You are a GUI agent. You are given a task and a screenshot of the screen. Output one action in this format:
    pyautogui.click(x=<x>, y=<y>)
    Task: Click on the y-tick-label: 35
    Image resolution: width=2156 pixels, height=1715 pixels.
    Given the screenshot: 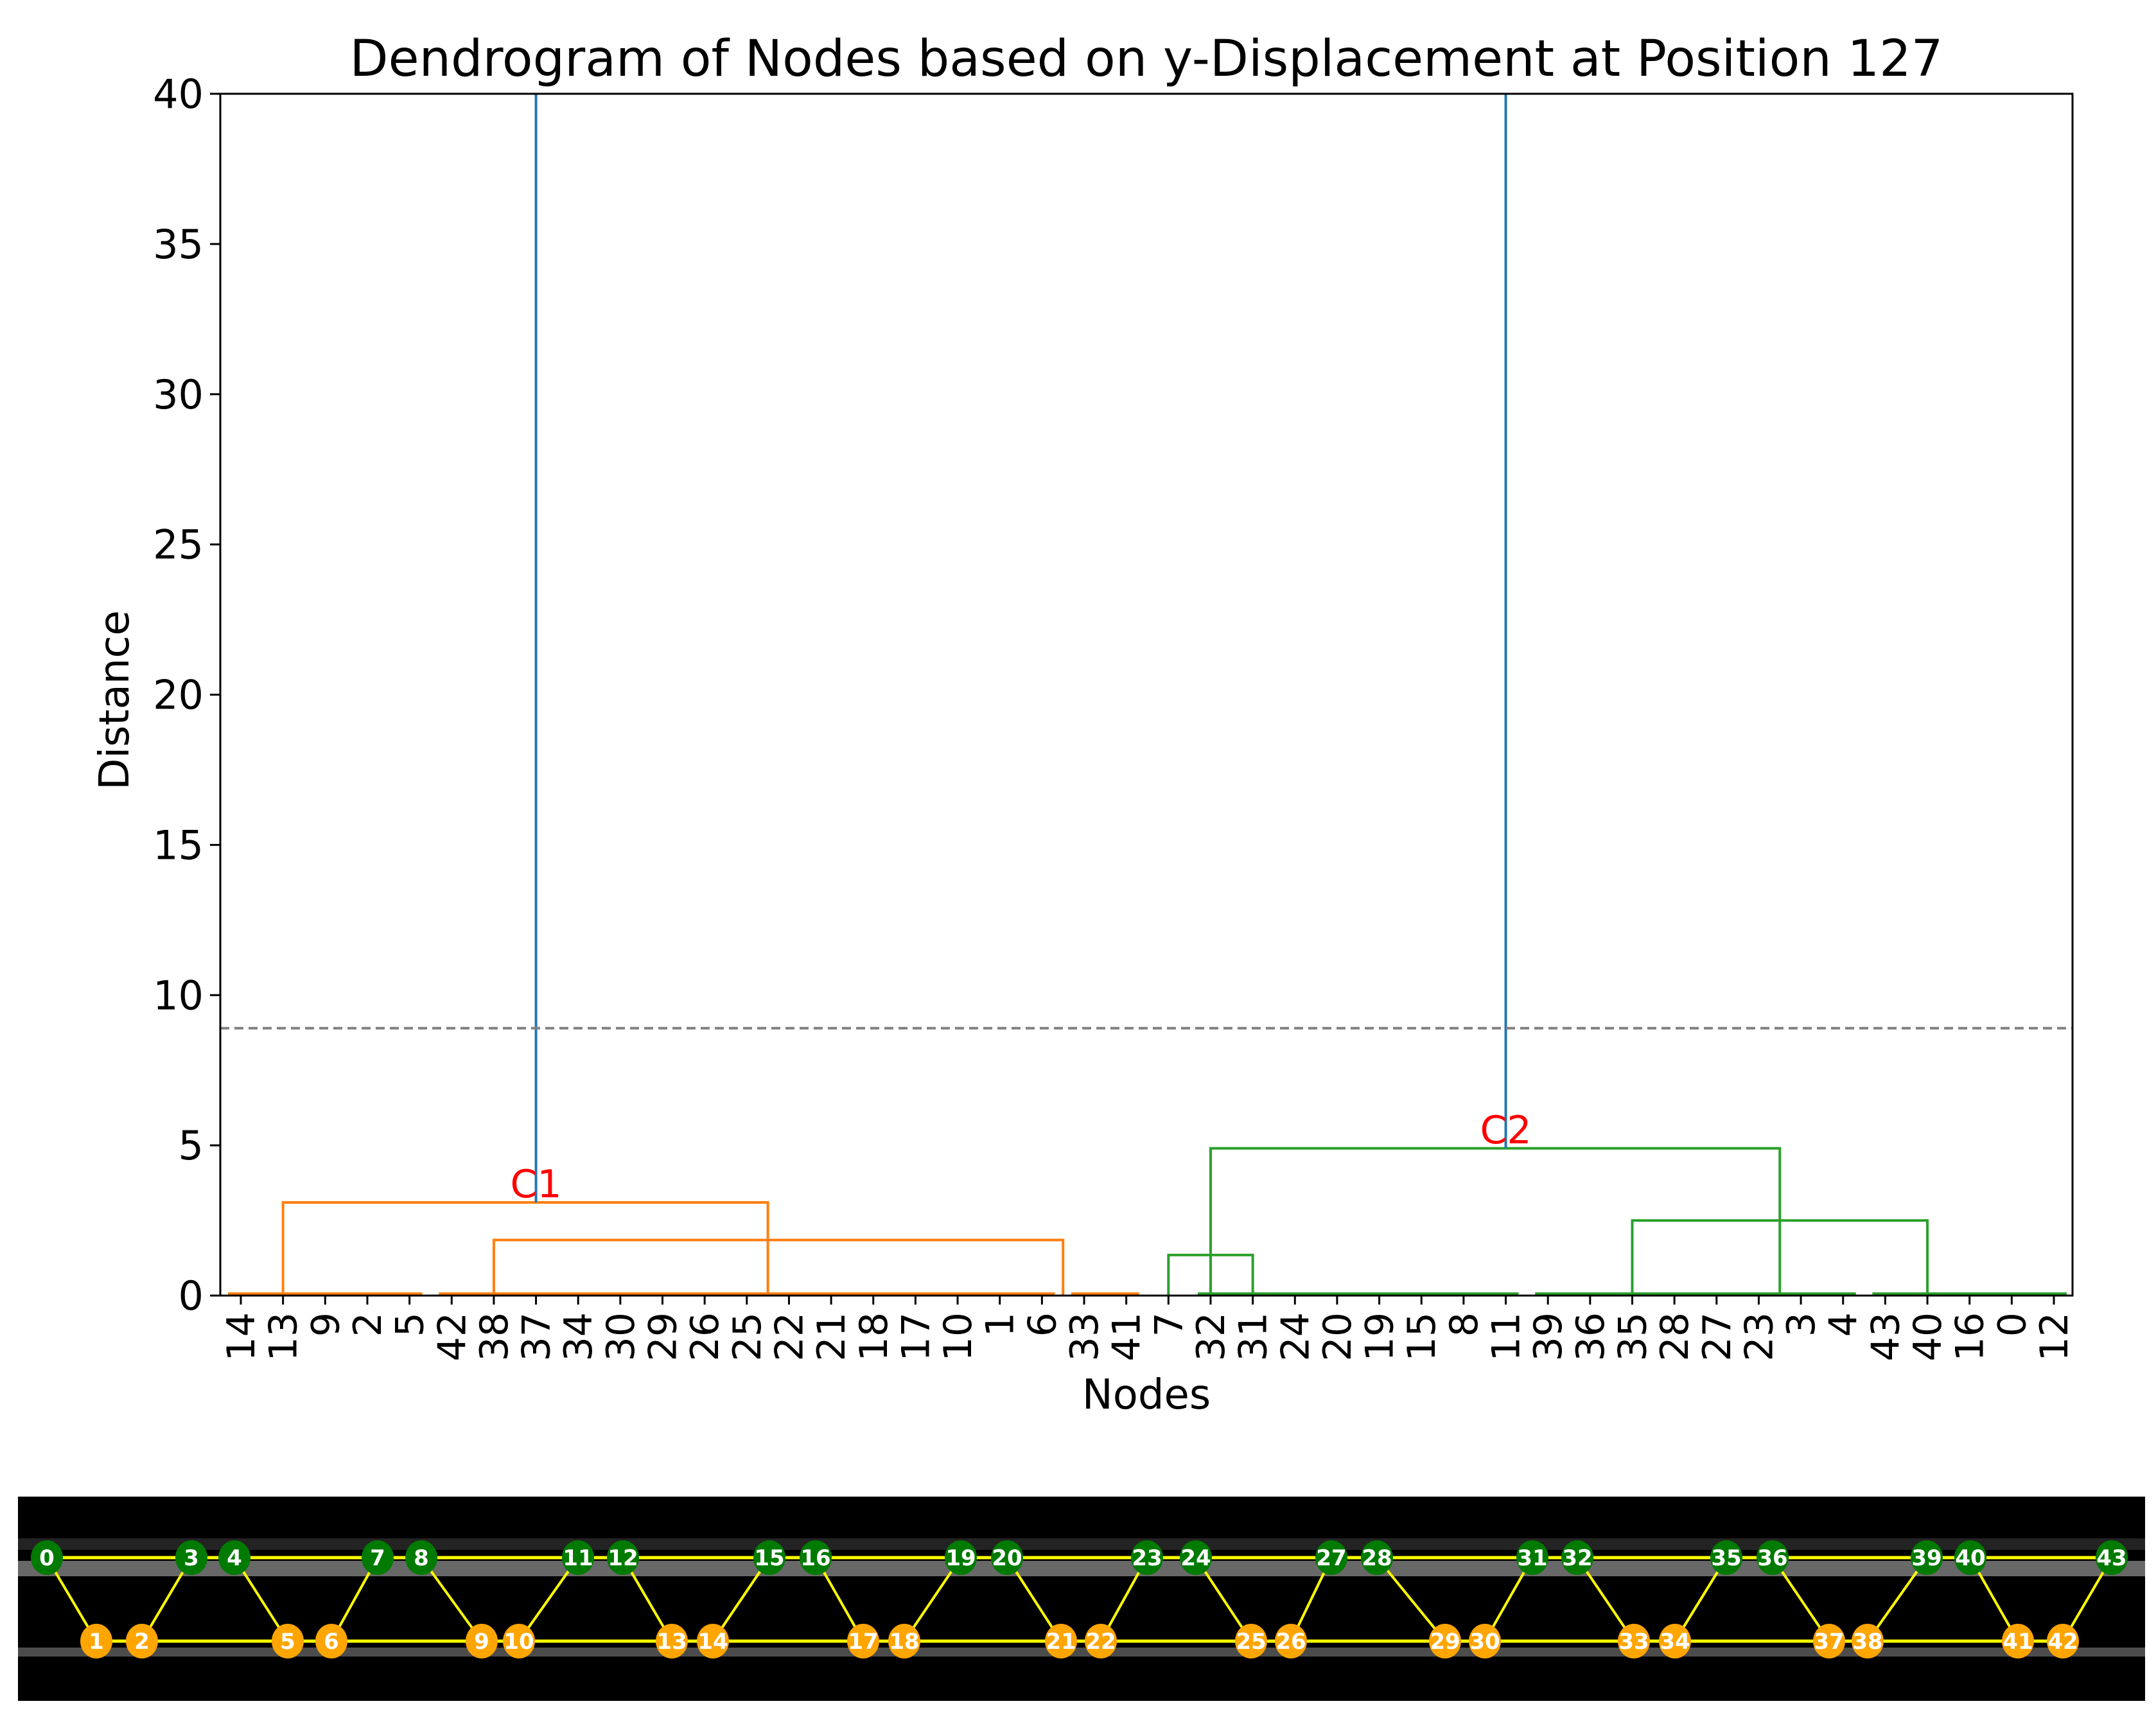 What is the action you would take?
    pyautogui.click(x=178, y=244)
    